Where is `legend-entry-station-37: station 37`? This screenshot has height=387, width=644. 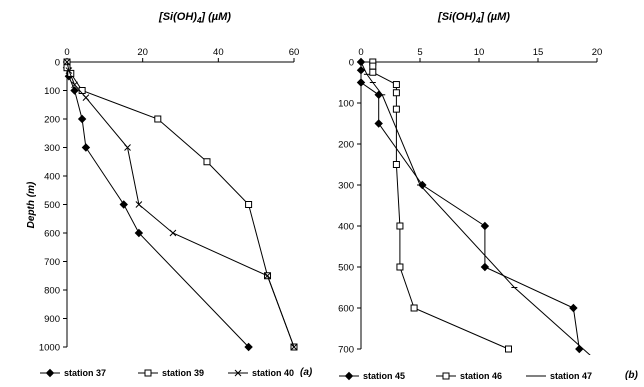
legend-entry-station-37: station 37 is located at coordinates (73, 373).